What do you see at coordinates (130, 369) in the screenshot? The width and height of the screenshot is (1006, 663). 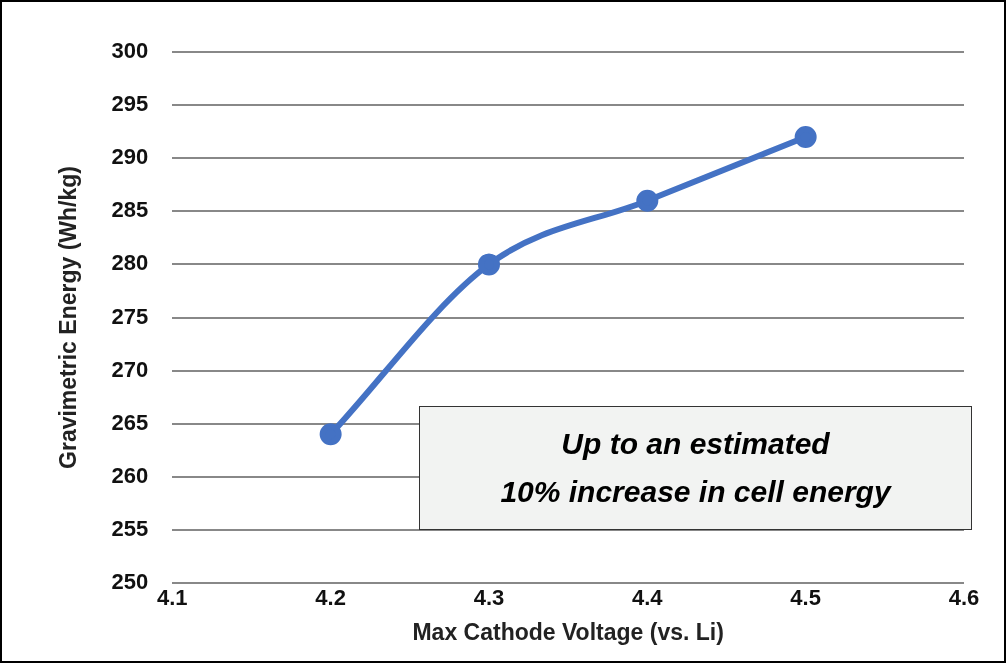 I see `y-tick-label: 270` at bounding box center [130, 369].